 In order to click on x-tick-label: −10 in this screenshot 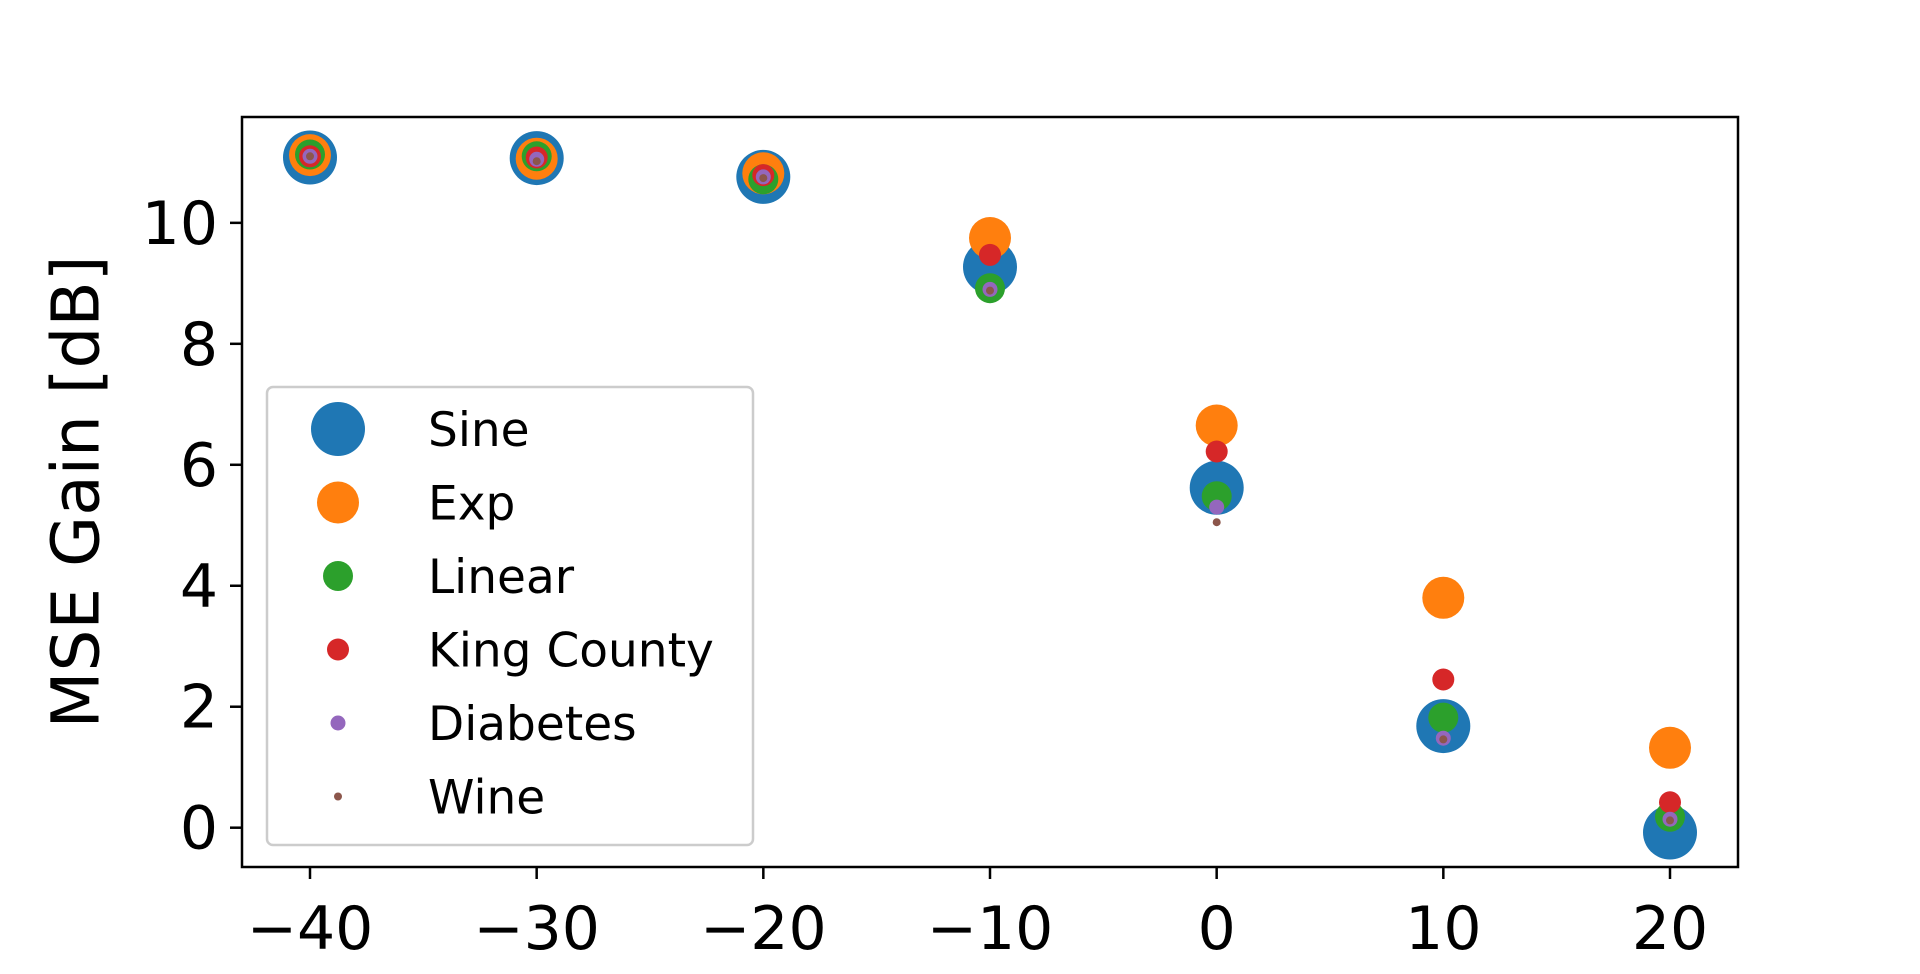, I will do `click(990, 929)`.